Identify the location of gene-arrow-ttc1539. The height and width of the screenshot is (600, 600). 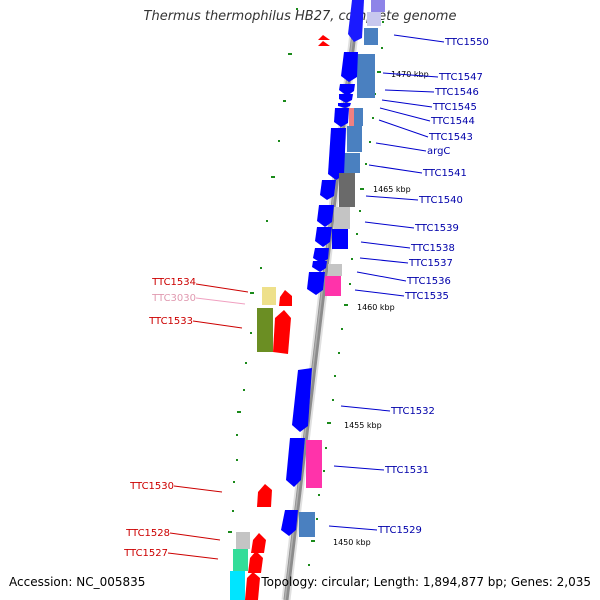
(325, 216).